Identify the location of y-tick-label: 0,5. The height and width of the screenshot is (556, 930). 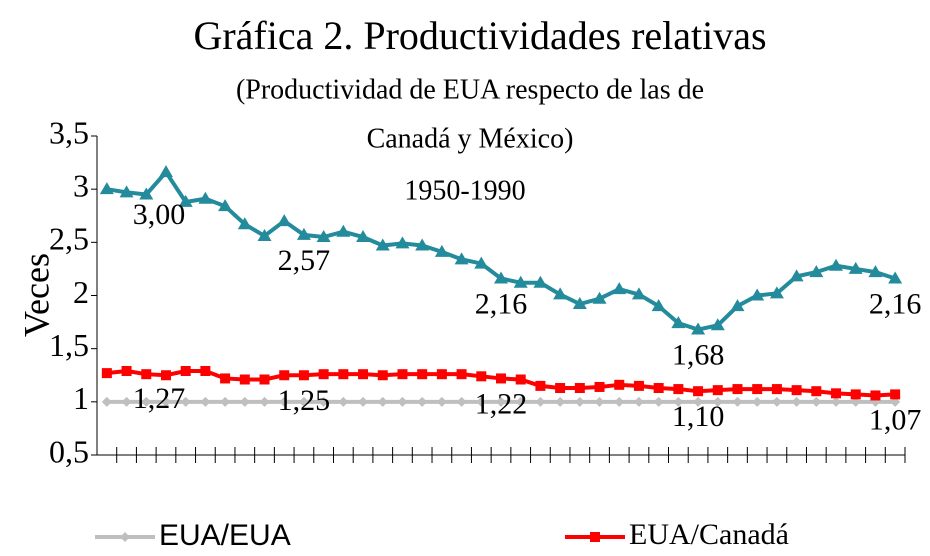
(69, 451).